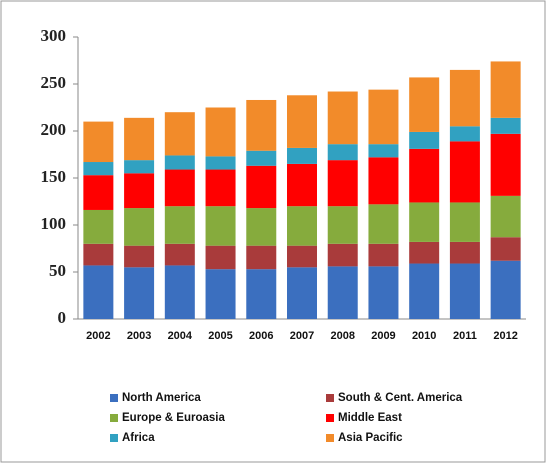  What do you see at coordinates (383, 336) in the screenshot?
I see `x-tick-label: 2009` at bounding box center [383, 336].